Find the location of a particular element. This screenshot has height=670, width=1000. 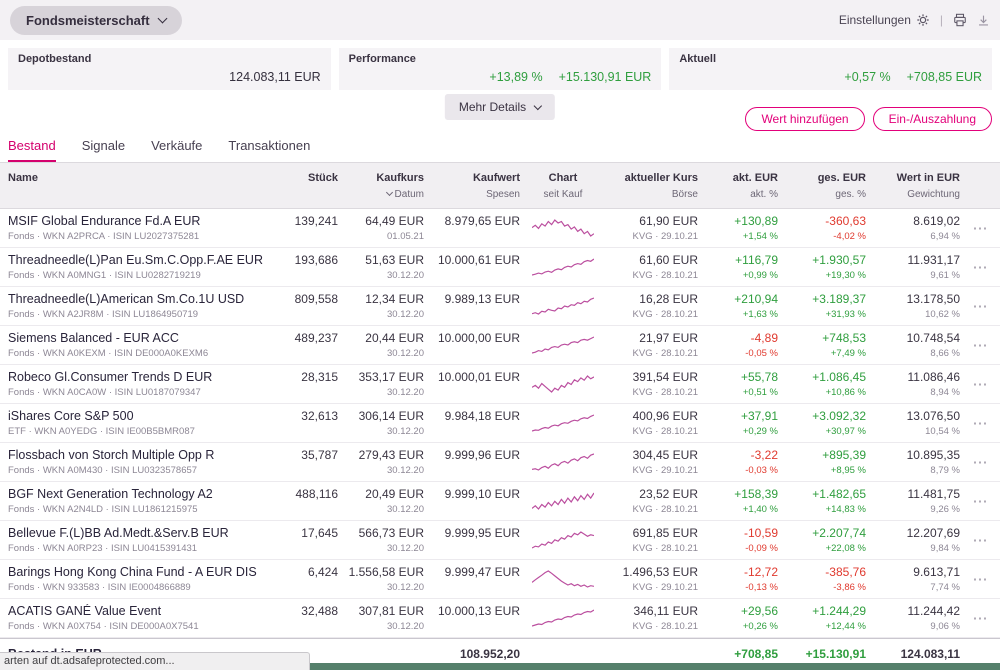

col-header-stueck: Stück is located at coordinates (309, 178).